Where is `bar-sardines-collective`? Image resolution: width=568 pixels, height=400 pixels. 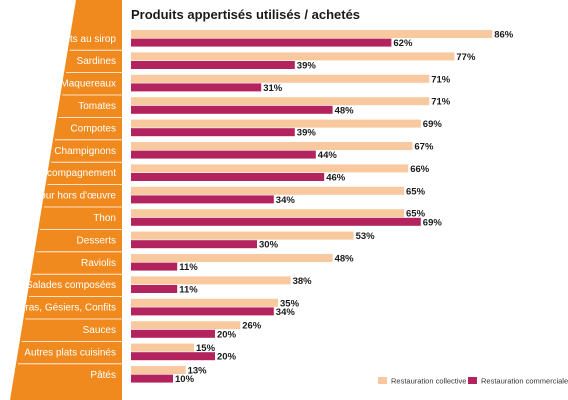
bar-sardines-collective is located at coordinates (293, 56).